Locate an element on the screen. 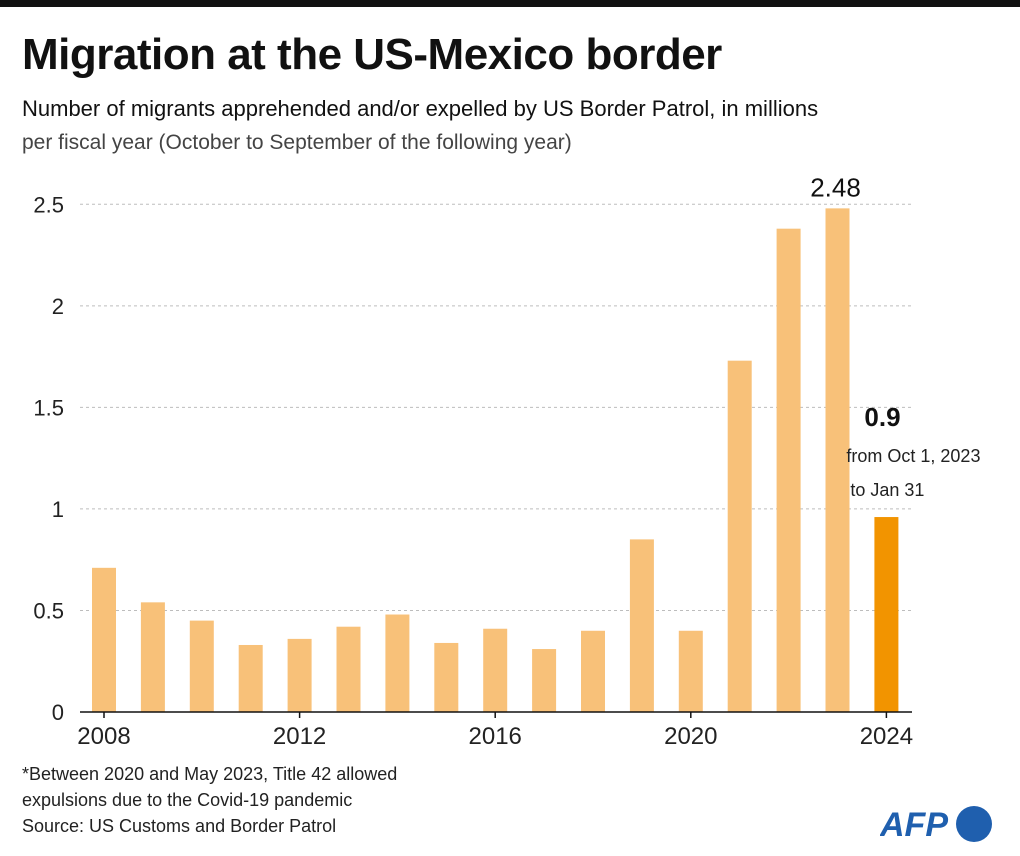 The height and width of the screenshot is (856, 1020). data-label-peak: 2.48 is located at coordinates (835, 187).